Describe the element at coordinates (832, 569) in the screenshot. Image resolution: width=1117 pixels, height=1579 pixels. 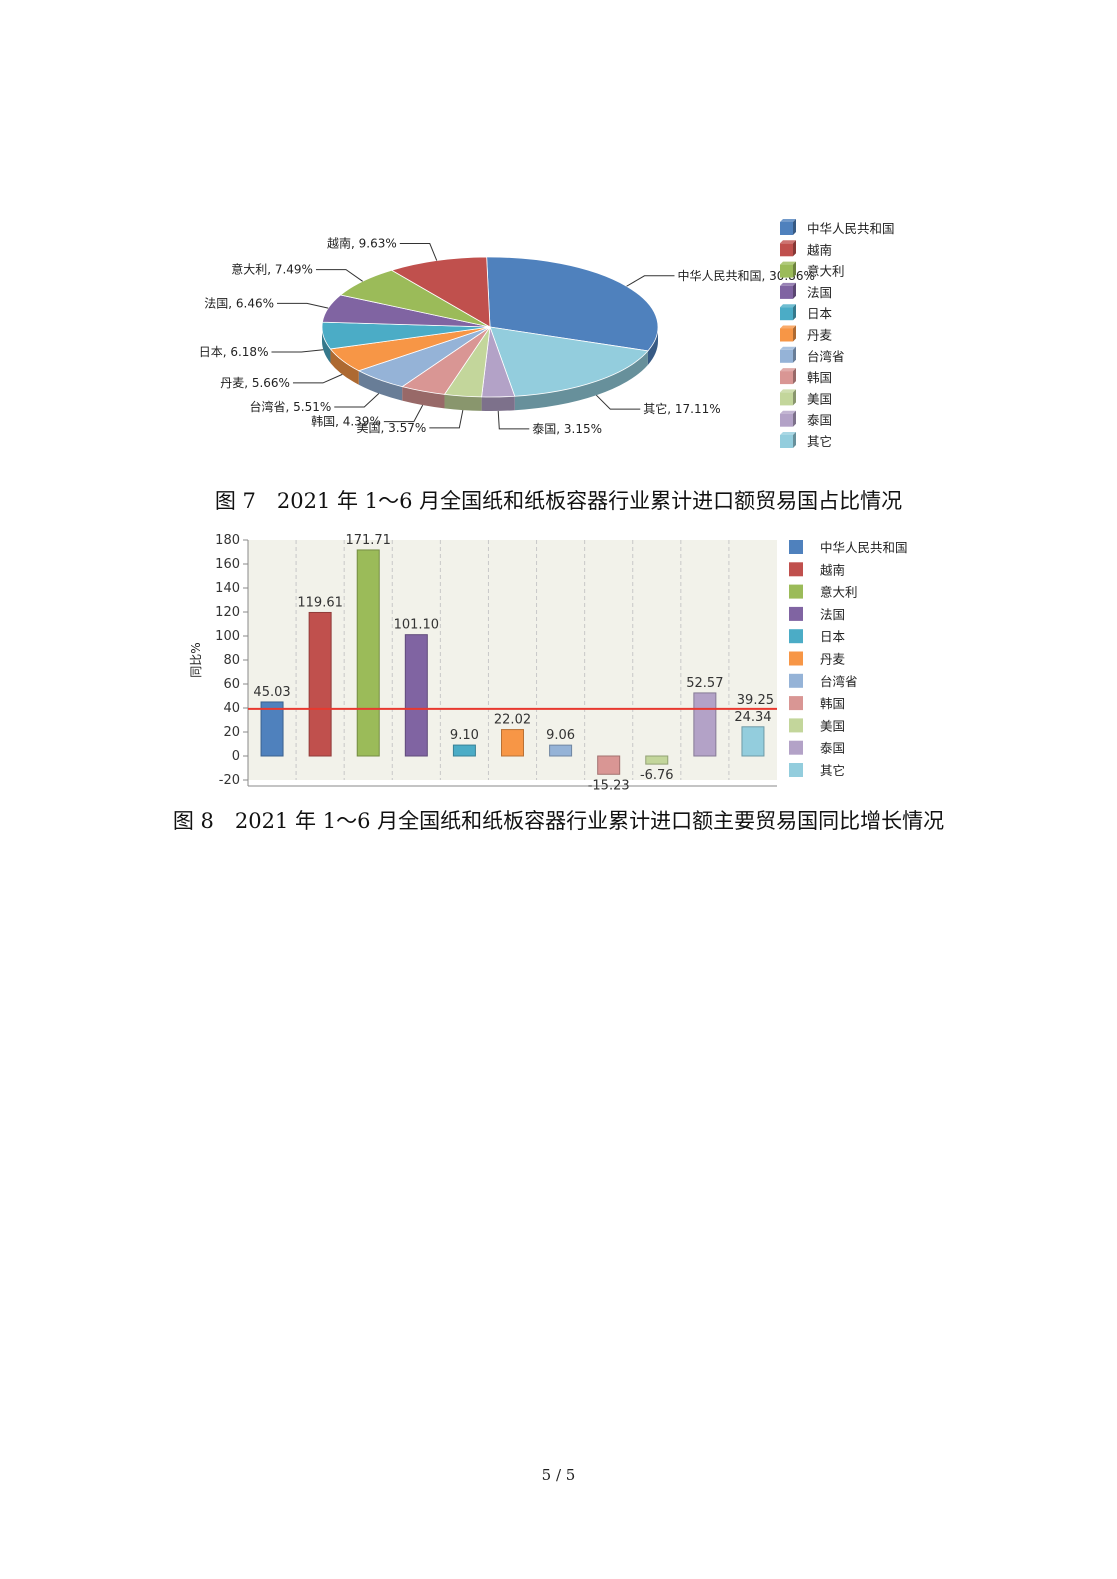
I see `bar-legend-label-1: 越南` at that location.